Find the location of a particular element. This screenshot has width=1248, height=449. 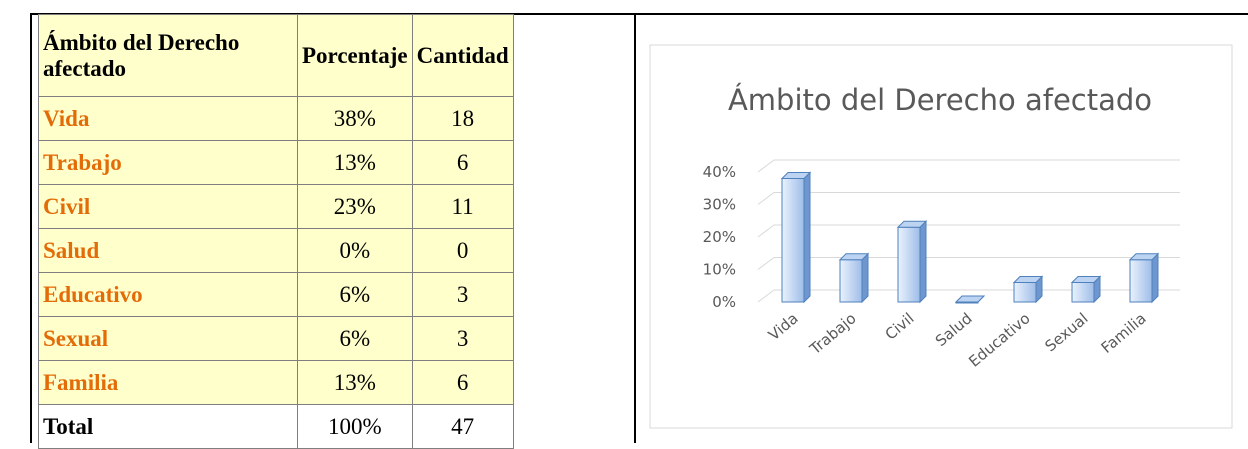

chart-title: Ámbito del Derecho afectado is located at coordinates (940, 100).